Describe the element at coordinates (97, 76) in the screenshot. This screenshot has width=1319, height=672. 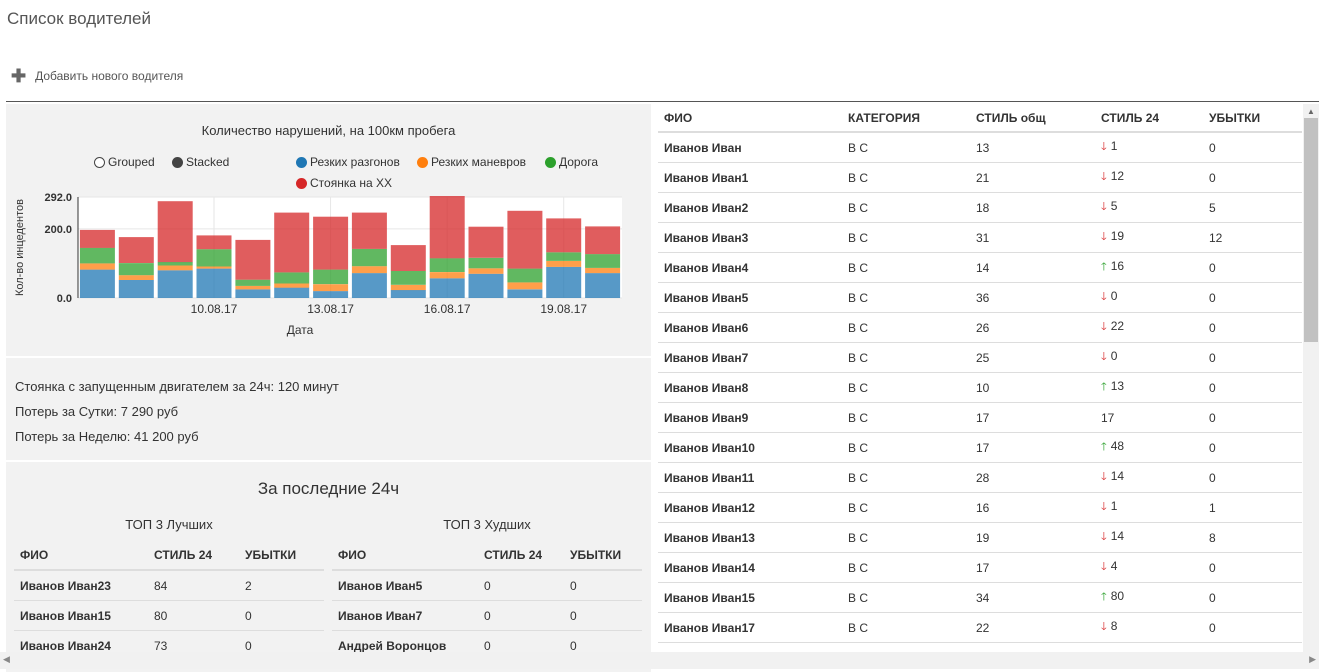
I see `add-driver-button: ✚ Добавить нового водителя` at that location.